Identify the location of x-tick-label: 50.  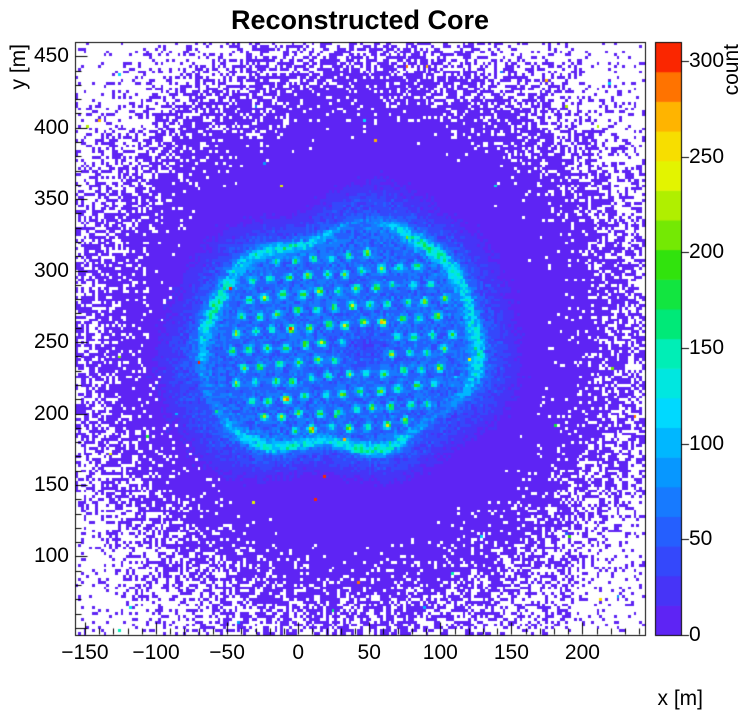
(369, 652).